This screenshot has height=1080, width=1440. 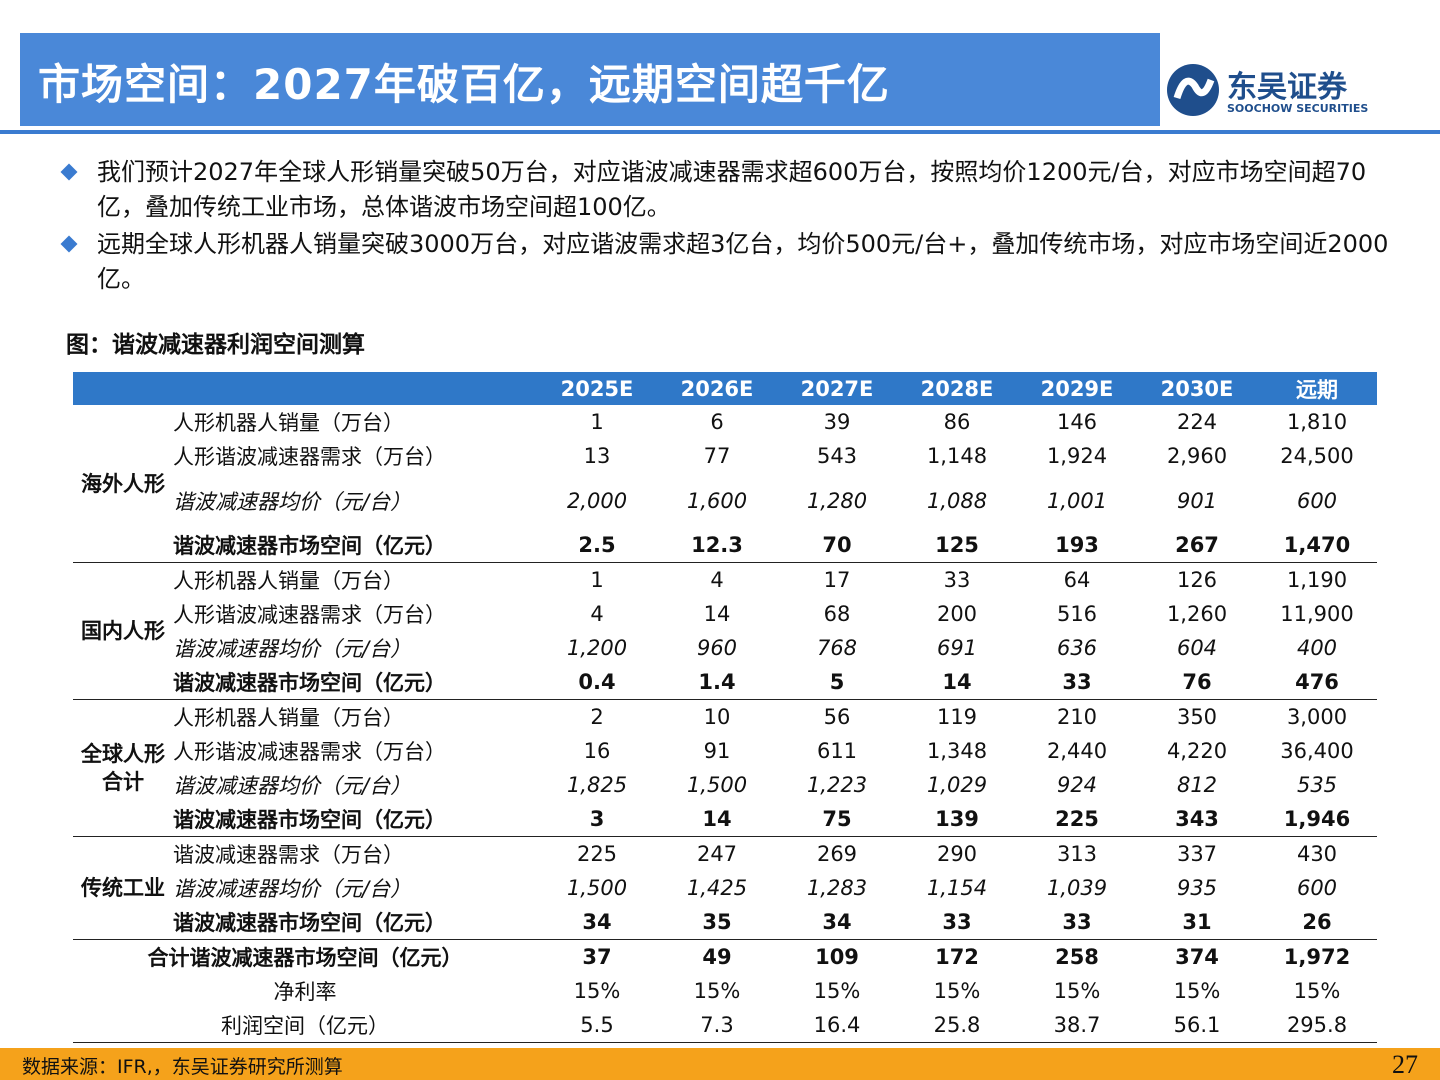 What do you see at coordinates (309, 457) in the screenshot?
I see `row-label: 人形谐波减速器需求（万台）` at bounding box center [309, 457].